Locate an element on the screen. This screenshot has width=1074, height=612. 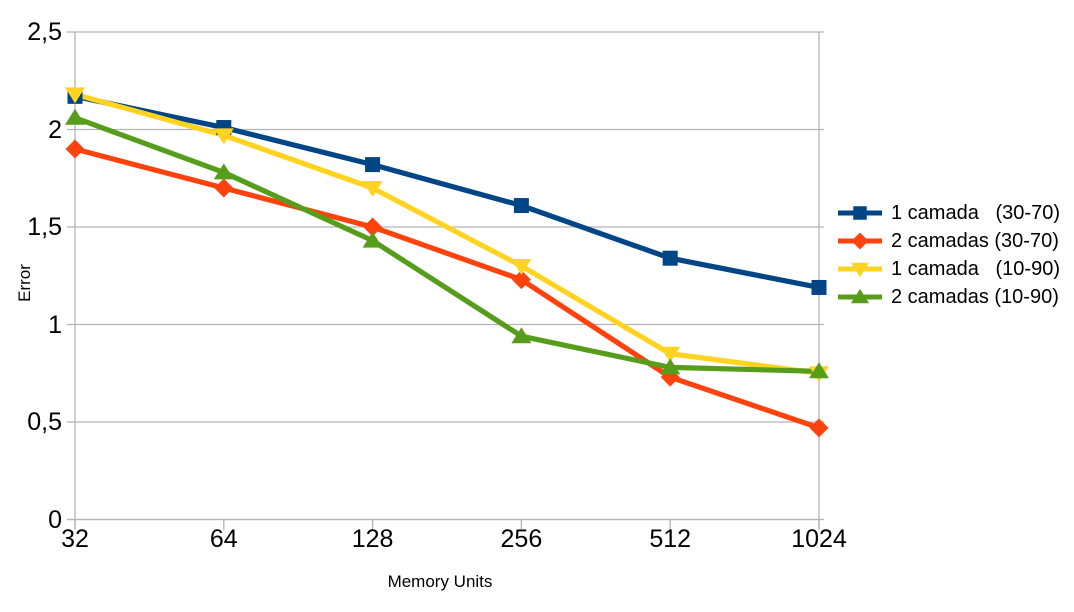
y-tick-label-0_5: 0,5 is located at coordinates (44, 422).